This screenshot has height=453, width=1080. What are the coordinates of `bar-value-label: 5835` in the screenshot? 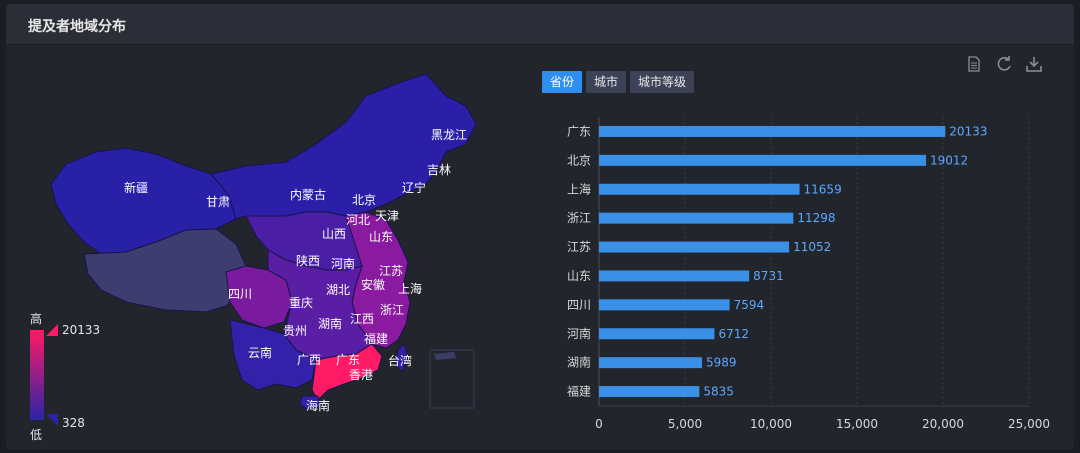 It's located at (718, 392).